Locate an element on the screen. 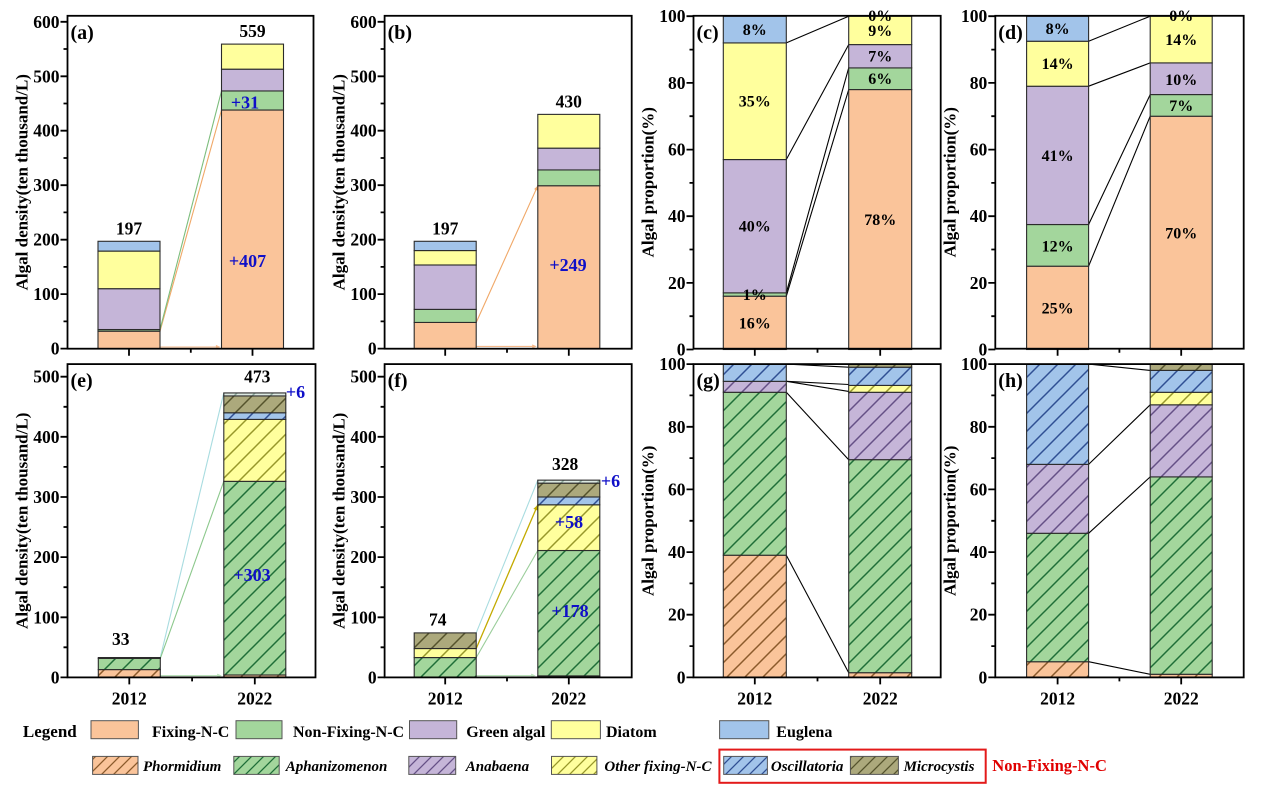  svg-text: 197 is located at coordinates (129, 228).